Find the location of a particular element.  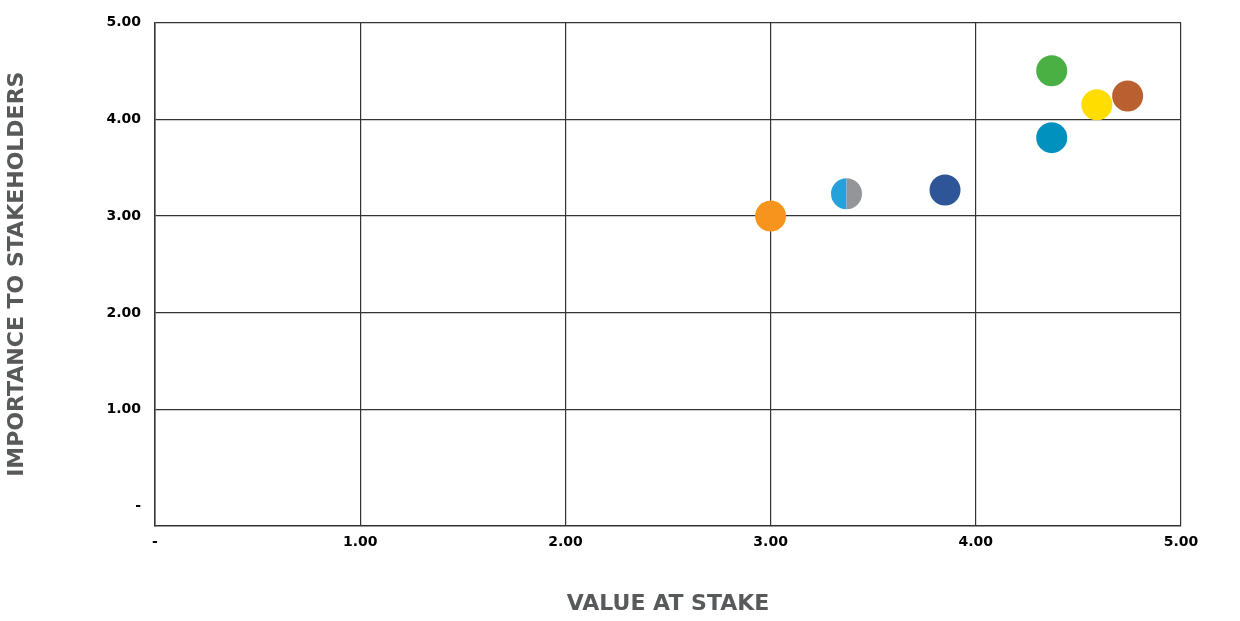

y-tick-label: 4.00 is located at coordinates (124, 117).